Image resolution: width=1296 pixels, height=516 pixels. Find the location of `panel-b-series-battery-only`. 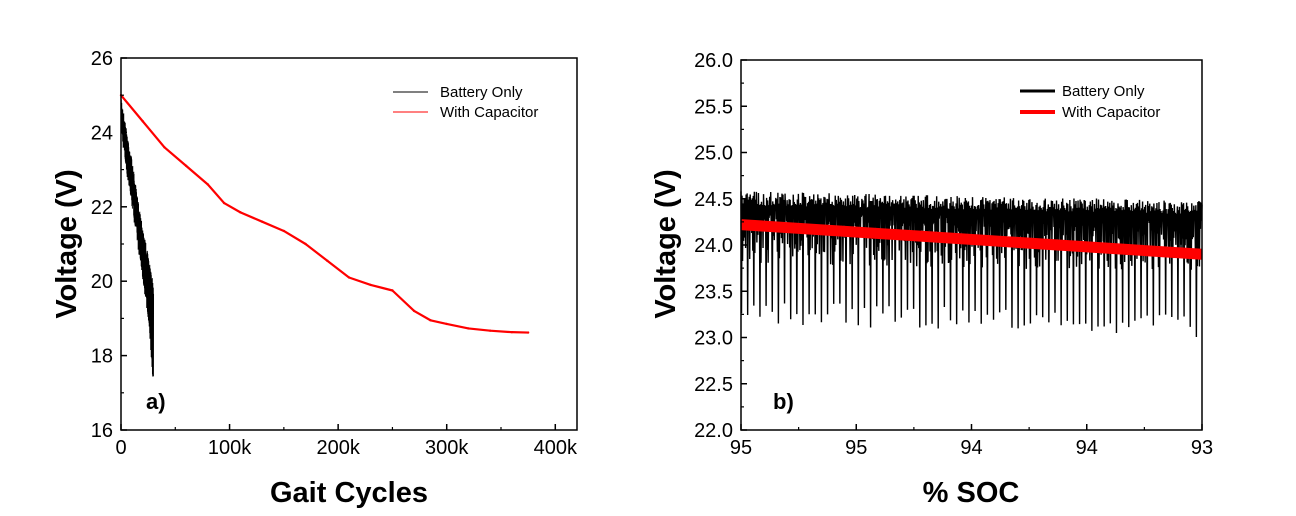

panel-b-series-battery-only is located at coordinates (971, 264).